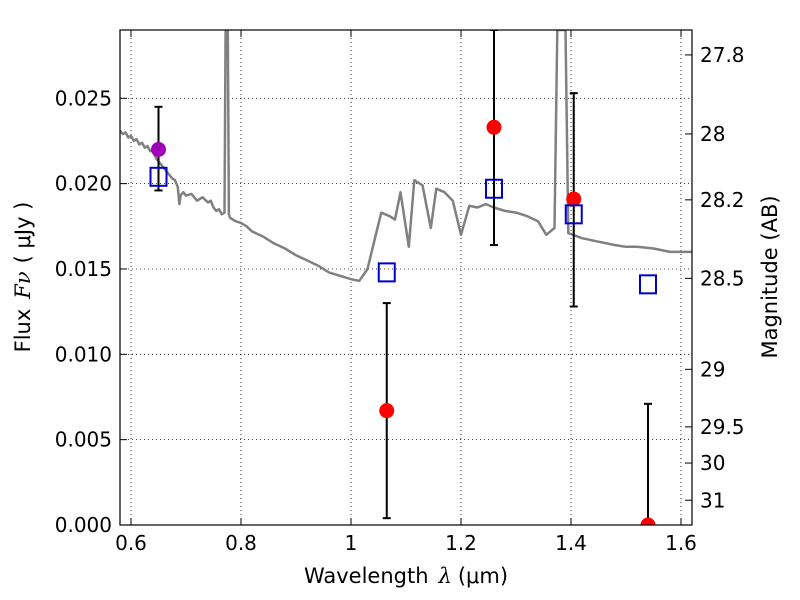  Describe the element at coordinates (131, 543) in the screenshot. I see `x-tick-label: 0.6` at that location.